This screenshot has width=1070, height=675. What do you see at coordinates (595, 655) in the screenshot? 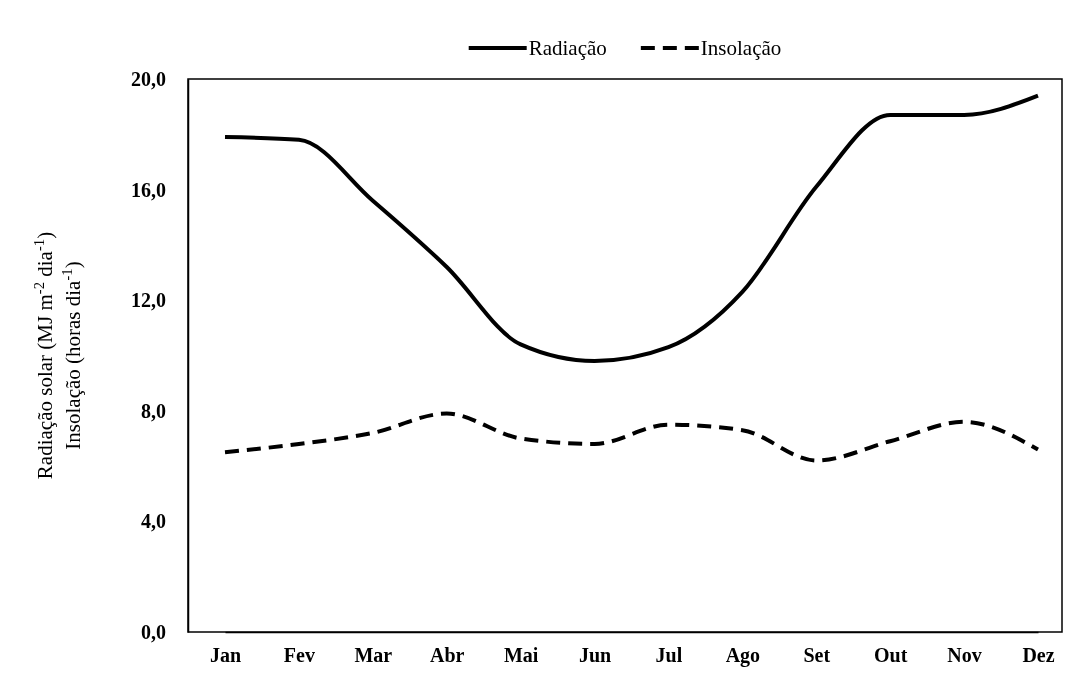
I see `x-tick-label: Jun` at bounding box center [595, 655].